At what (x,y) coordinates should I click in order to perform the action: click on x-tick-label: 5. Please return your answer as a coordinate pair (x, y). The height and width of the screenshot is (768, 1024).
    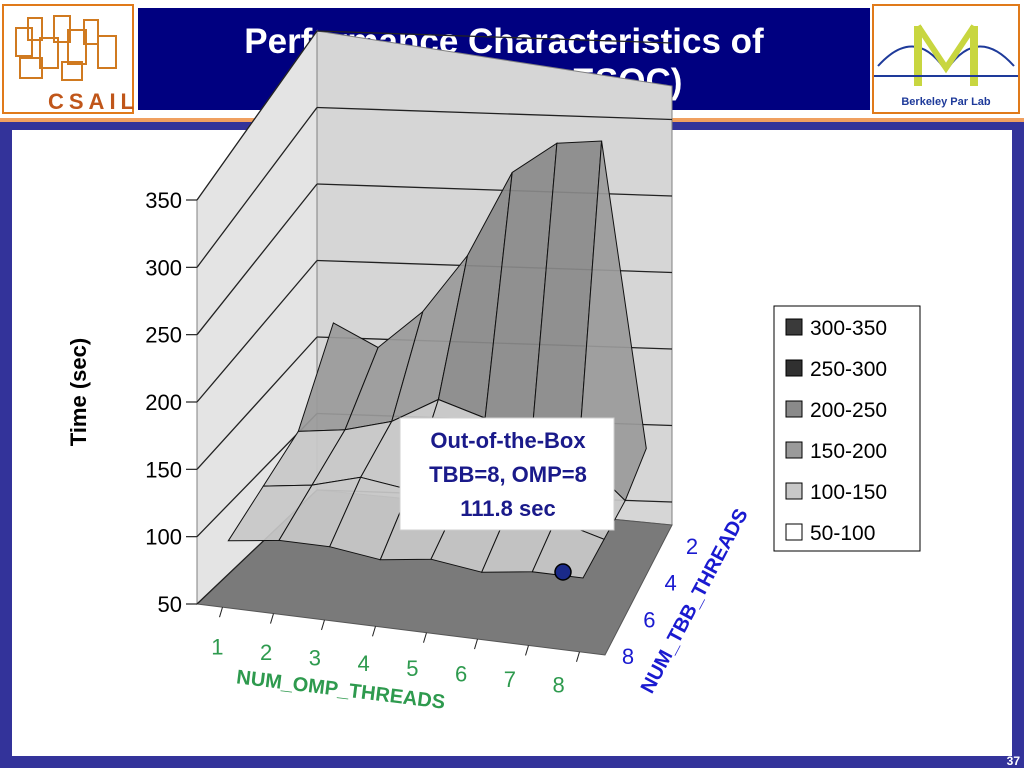
    Looking at the image, I should click on (412, 668).